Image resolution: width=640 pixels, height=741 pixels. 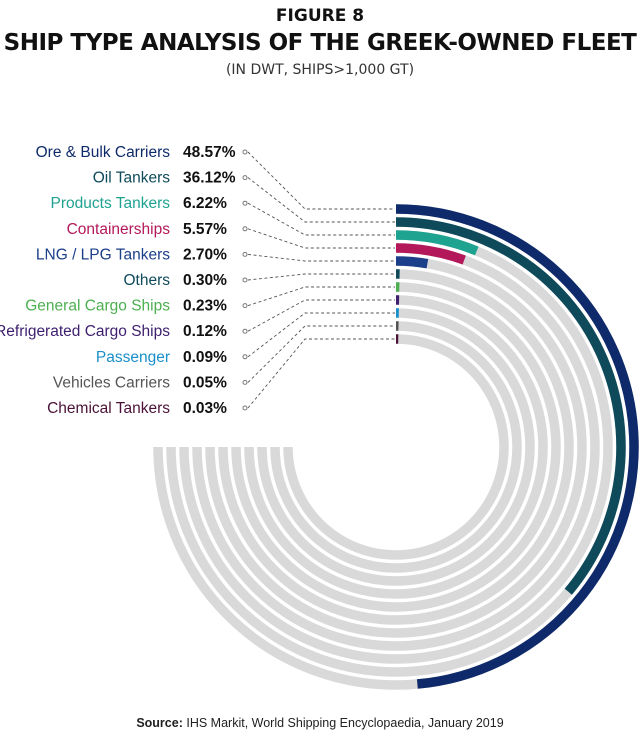 What do you see at coordinates (119, 229) in the screenshot?
I see `label-containerships: Containerships` at bounding box center [119, 229].